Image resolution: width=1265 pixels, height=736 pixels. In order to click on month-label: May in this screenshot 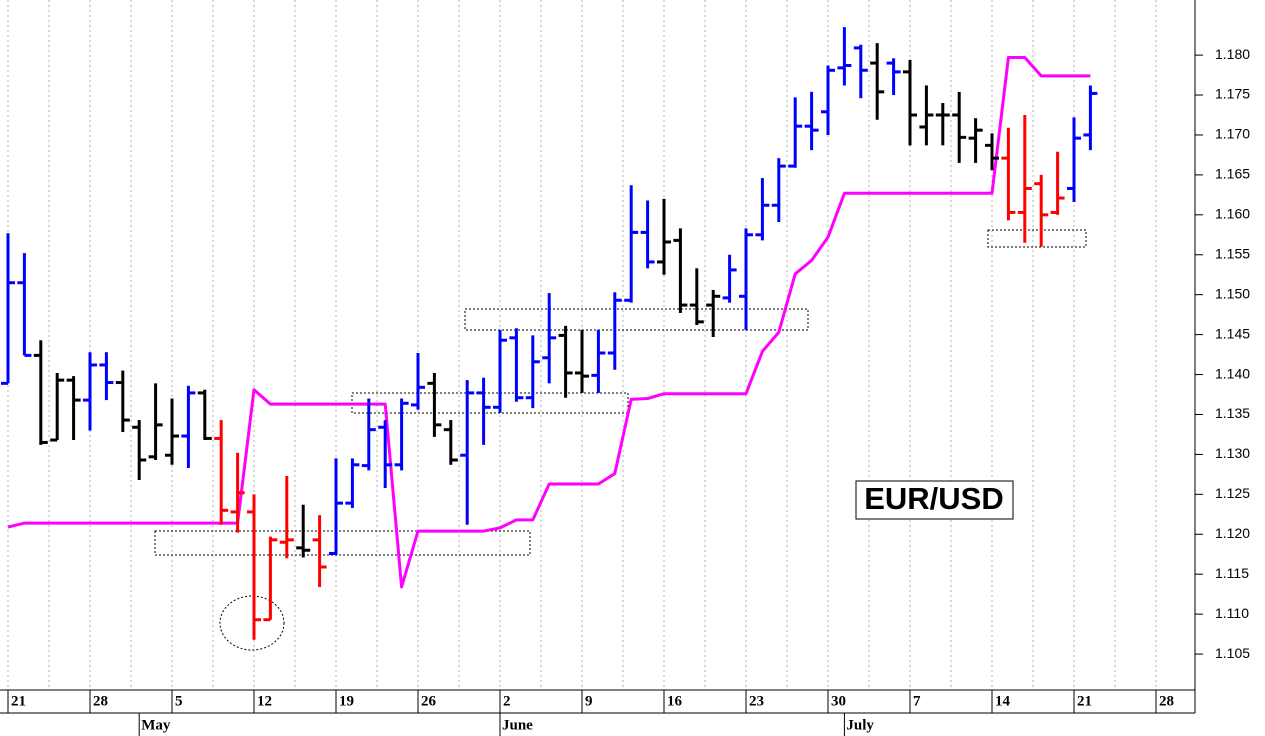, I will do `click(156, 725)`.